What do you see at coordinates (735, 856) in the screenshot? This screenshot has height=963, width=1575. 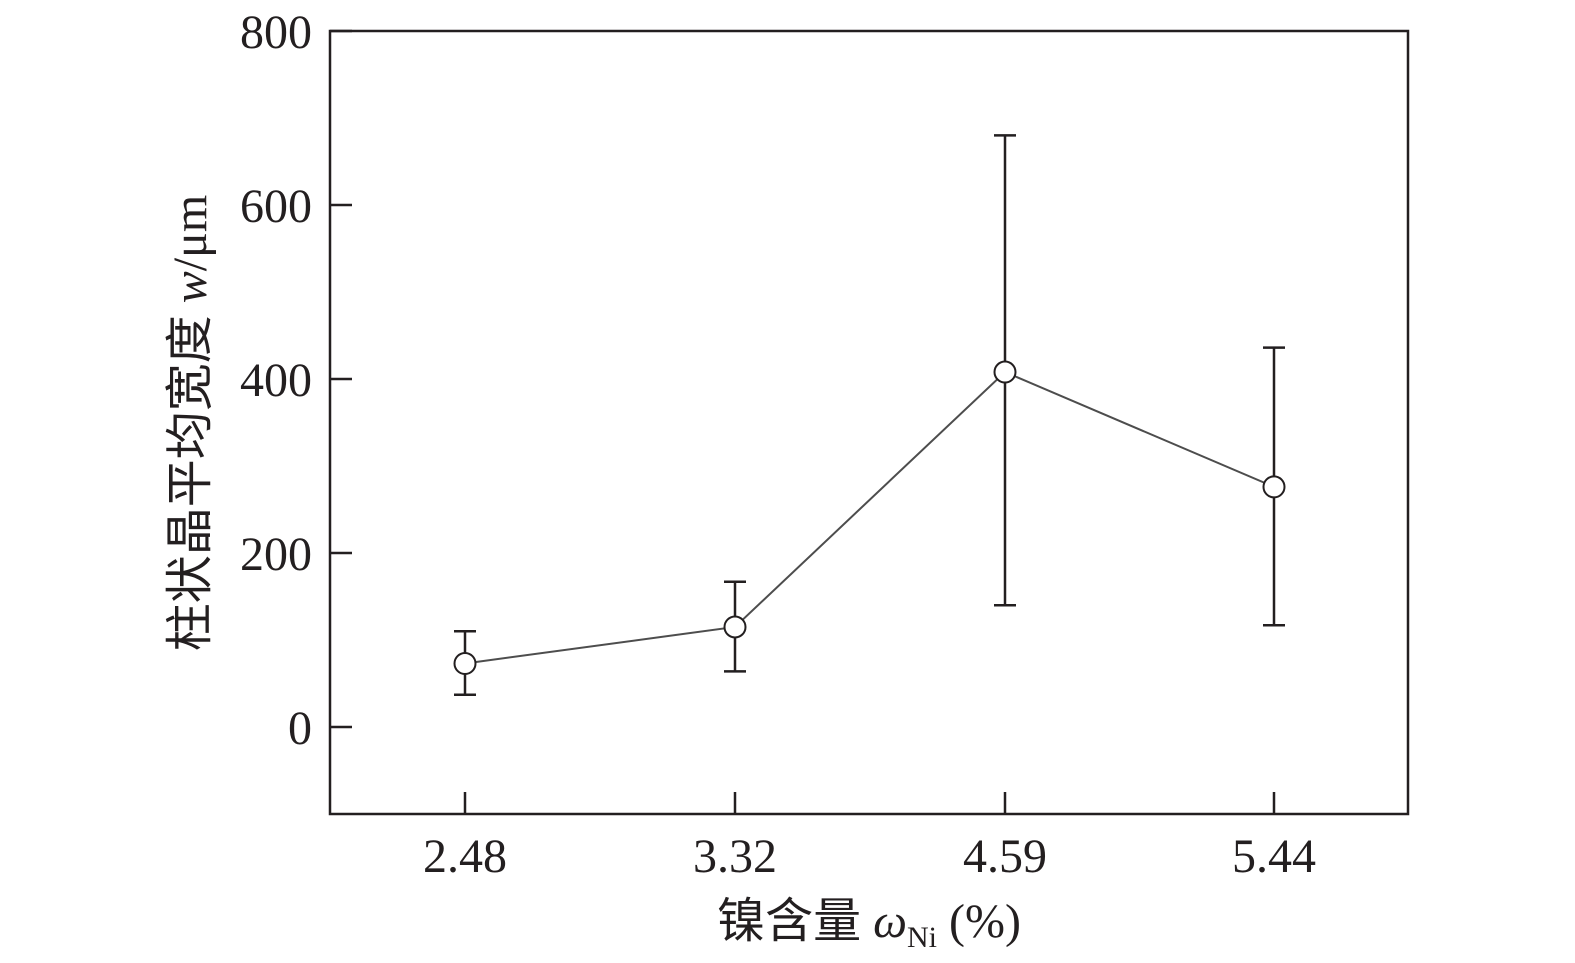 I see `x-tick-label: 3.32` at bounding box center [735, 856].